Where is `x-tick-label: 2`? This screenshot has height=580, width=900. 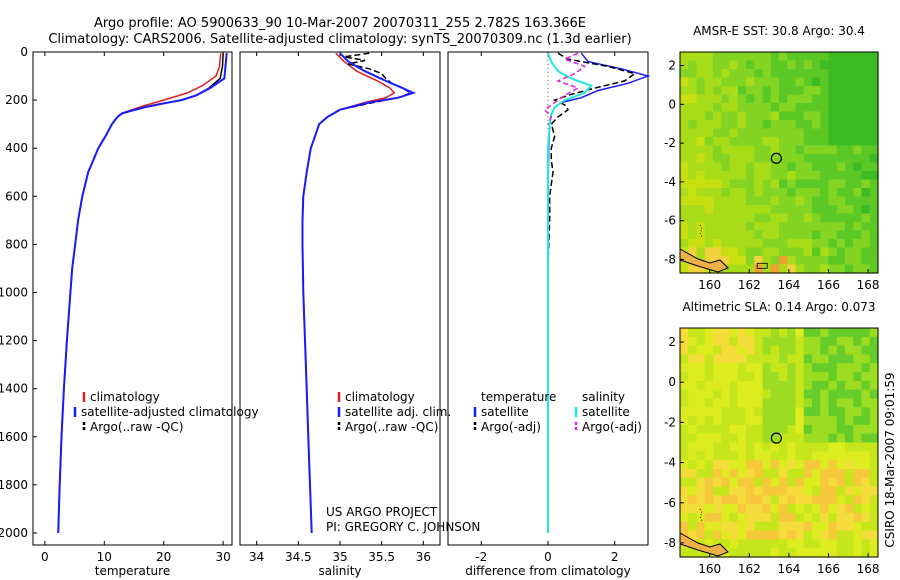
x-tick-label: 2 is located at coordinates (615, 557).